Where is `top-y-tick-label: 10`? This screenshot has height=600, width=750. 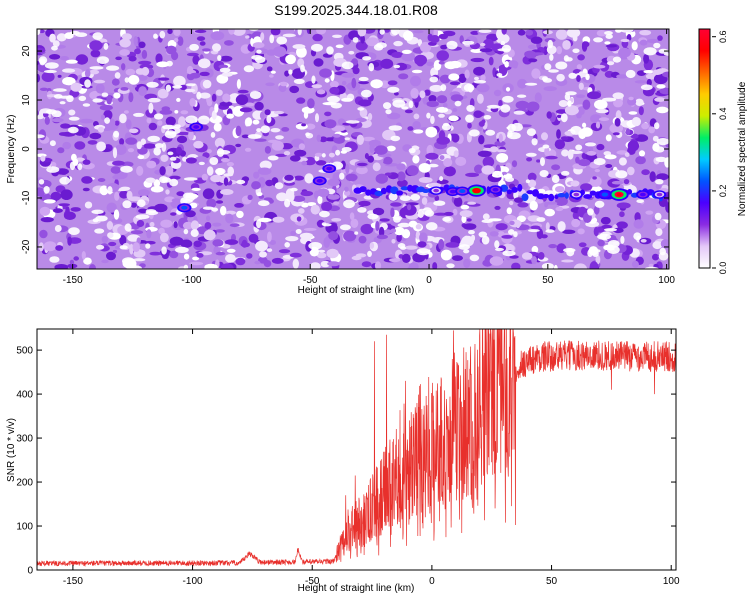 top-y-tick-label: 10 is located at coordinates (26, 100).